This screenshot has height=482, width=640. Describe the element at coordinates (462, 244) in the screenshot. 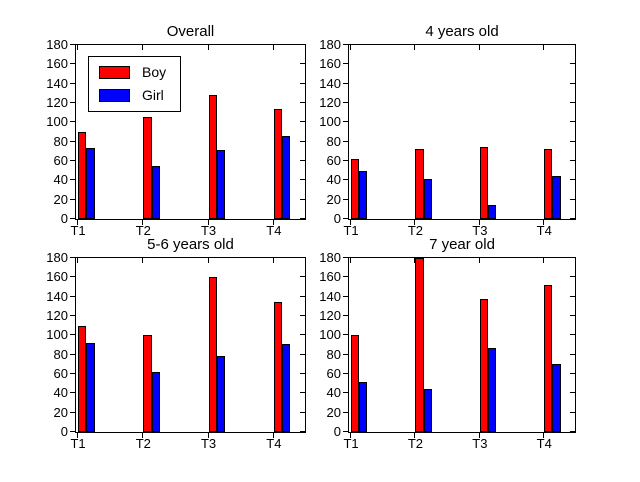

I see `chart-title: 7 year old` at that location.